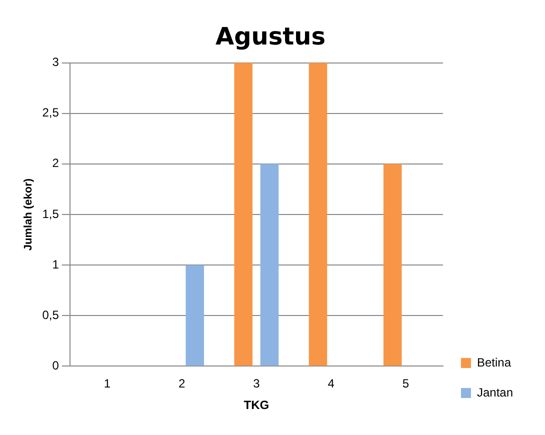 The image size is (545, 435). I want to click on x-tick-label: 5, so click(406, 383).